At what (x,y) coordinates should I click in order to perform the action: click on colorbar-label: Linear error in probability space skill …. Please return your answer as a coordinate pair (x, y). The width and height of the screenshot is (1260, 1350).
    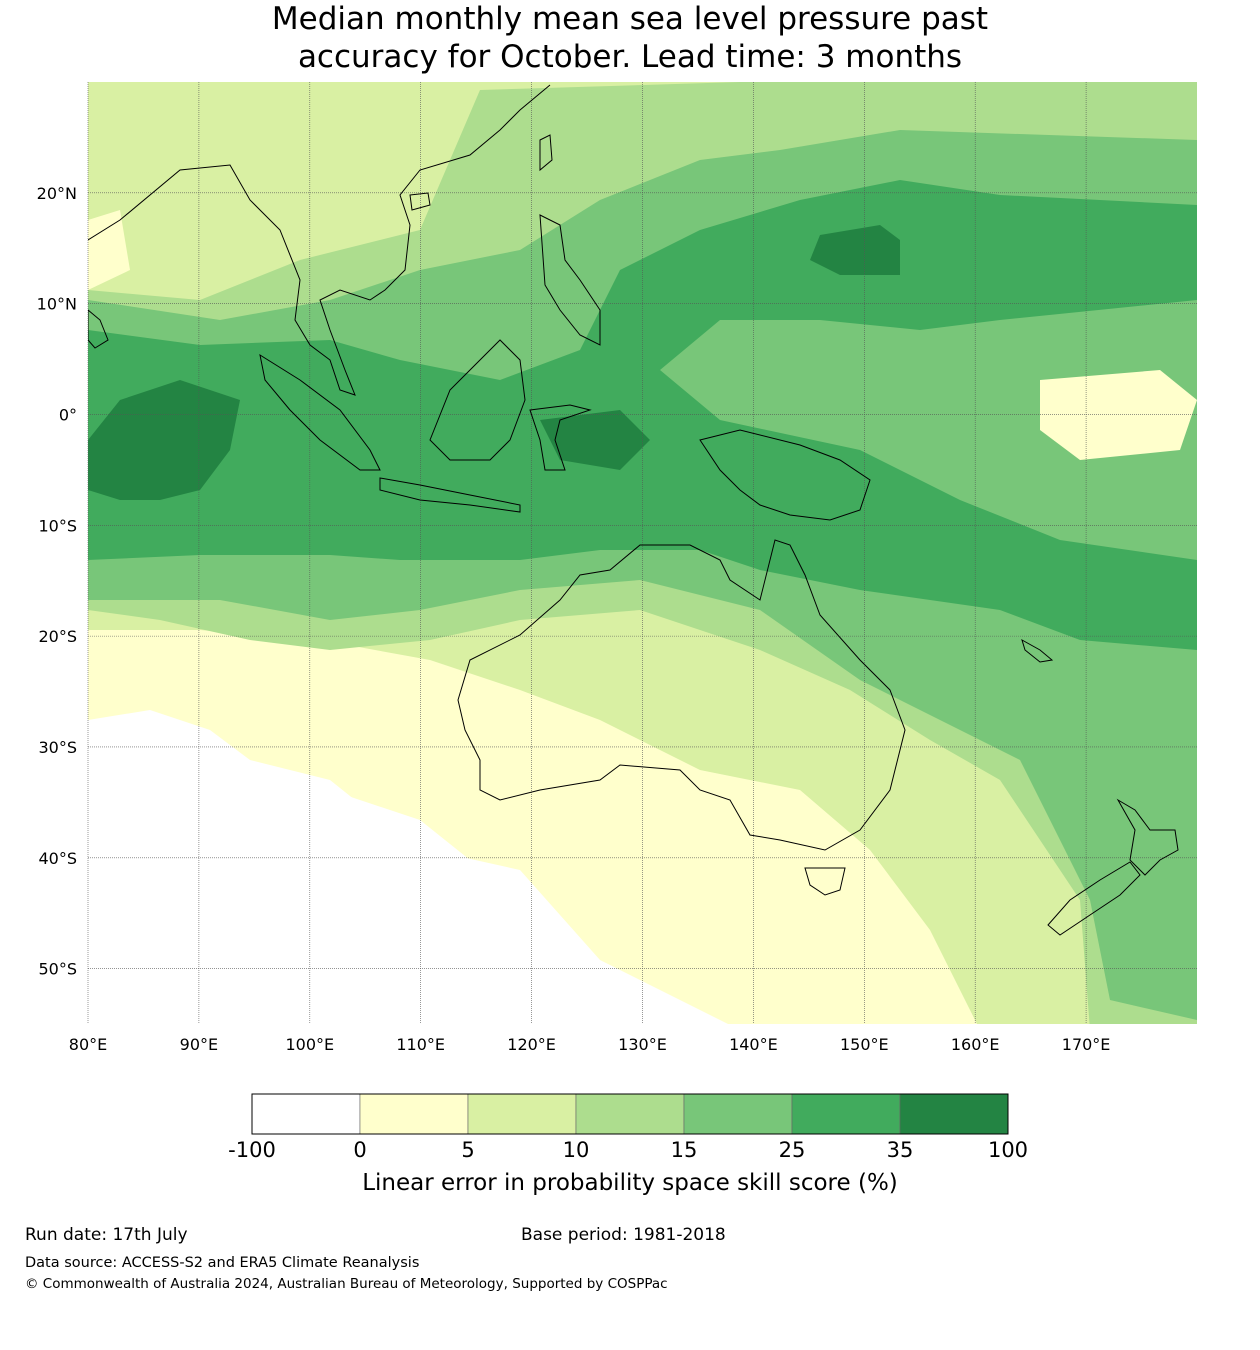
    Looking at the image, I should click on (630, 1183).